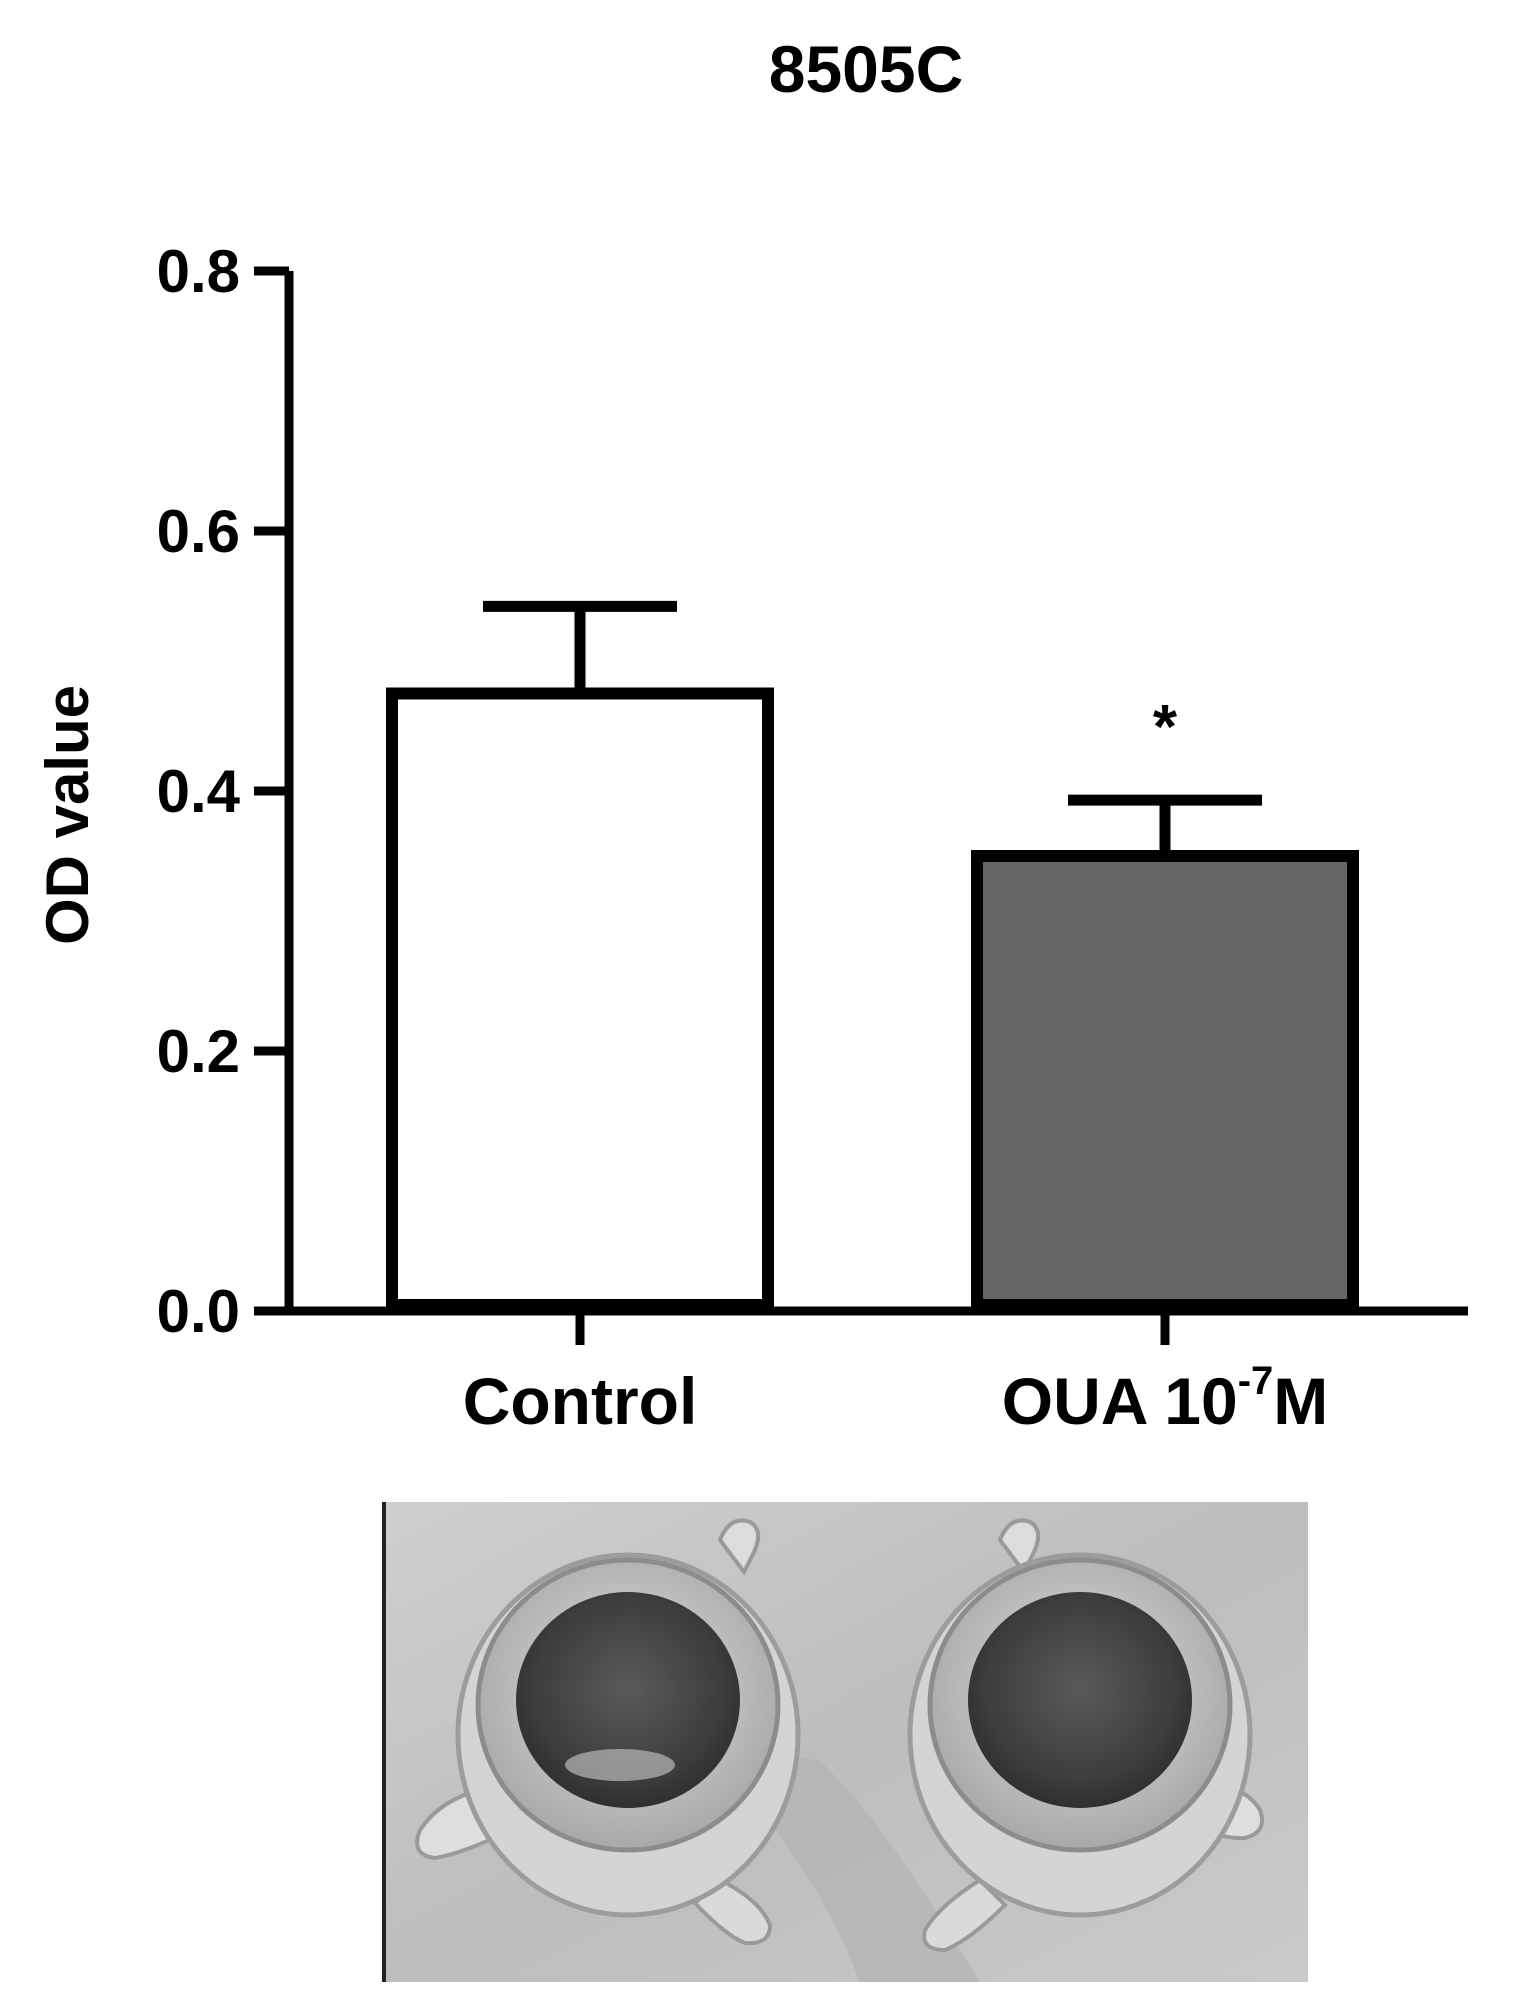 This screenshot has height=2009, width=1519. Describe the element at coordinates (620, 1765) in the screenshot. I see `well-left-cells` at that location.